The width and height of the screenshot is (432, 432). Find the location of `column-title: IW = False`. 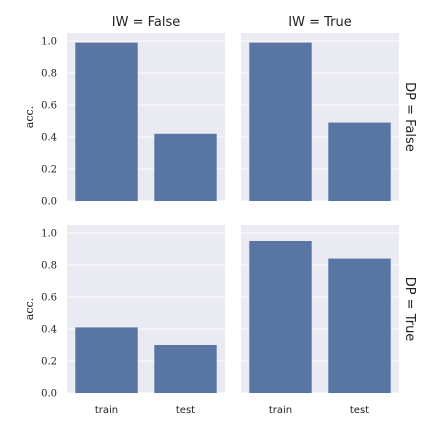

column-title: IW = False is located at coordinates (146, 22).